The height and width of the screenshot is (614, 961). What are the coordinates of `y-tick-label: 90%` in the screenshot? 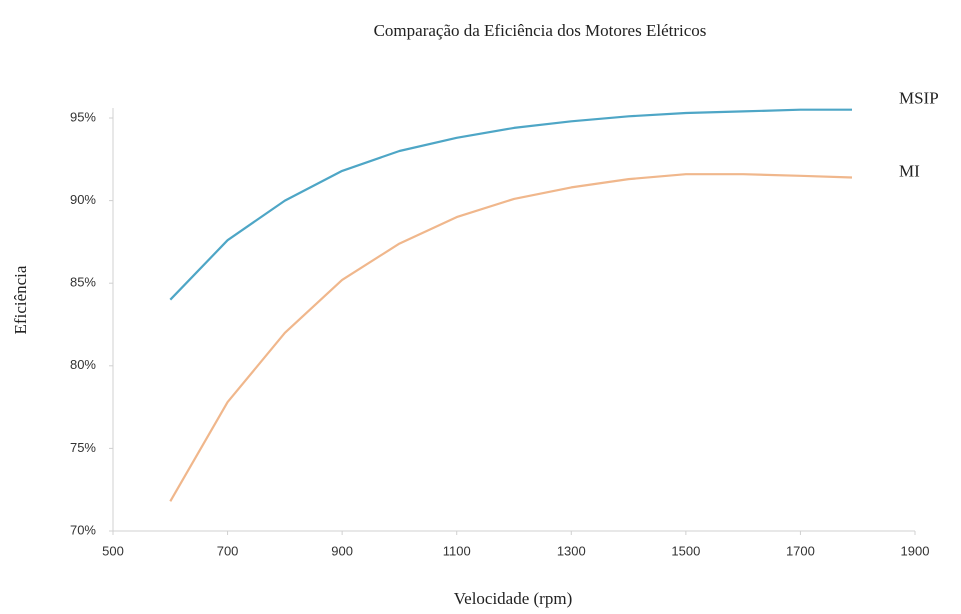 It's located at (83, 199).